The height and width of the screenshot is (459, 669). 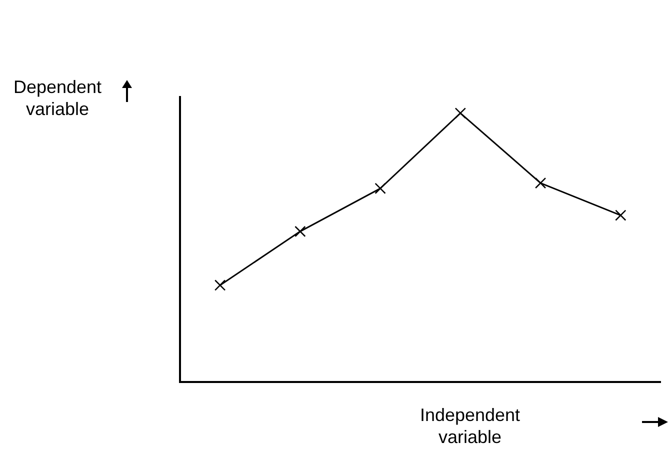 I want to click on y-axis-title: Dependent variable, so click(x=57, y=98).